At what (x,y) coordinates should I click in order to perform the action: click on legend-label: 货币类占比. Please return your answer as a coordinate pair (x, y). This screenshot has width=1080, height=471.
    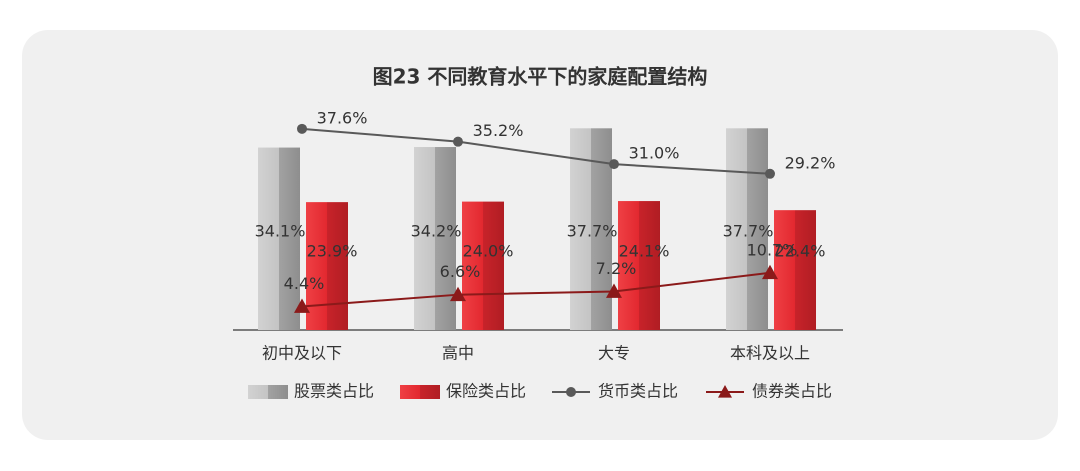
    Looking at the image, I should click on (638, 391).